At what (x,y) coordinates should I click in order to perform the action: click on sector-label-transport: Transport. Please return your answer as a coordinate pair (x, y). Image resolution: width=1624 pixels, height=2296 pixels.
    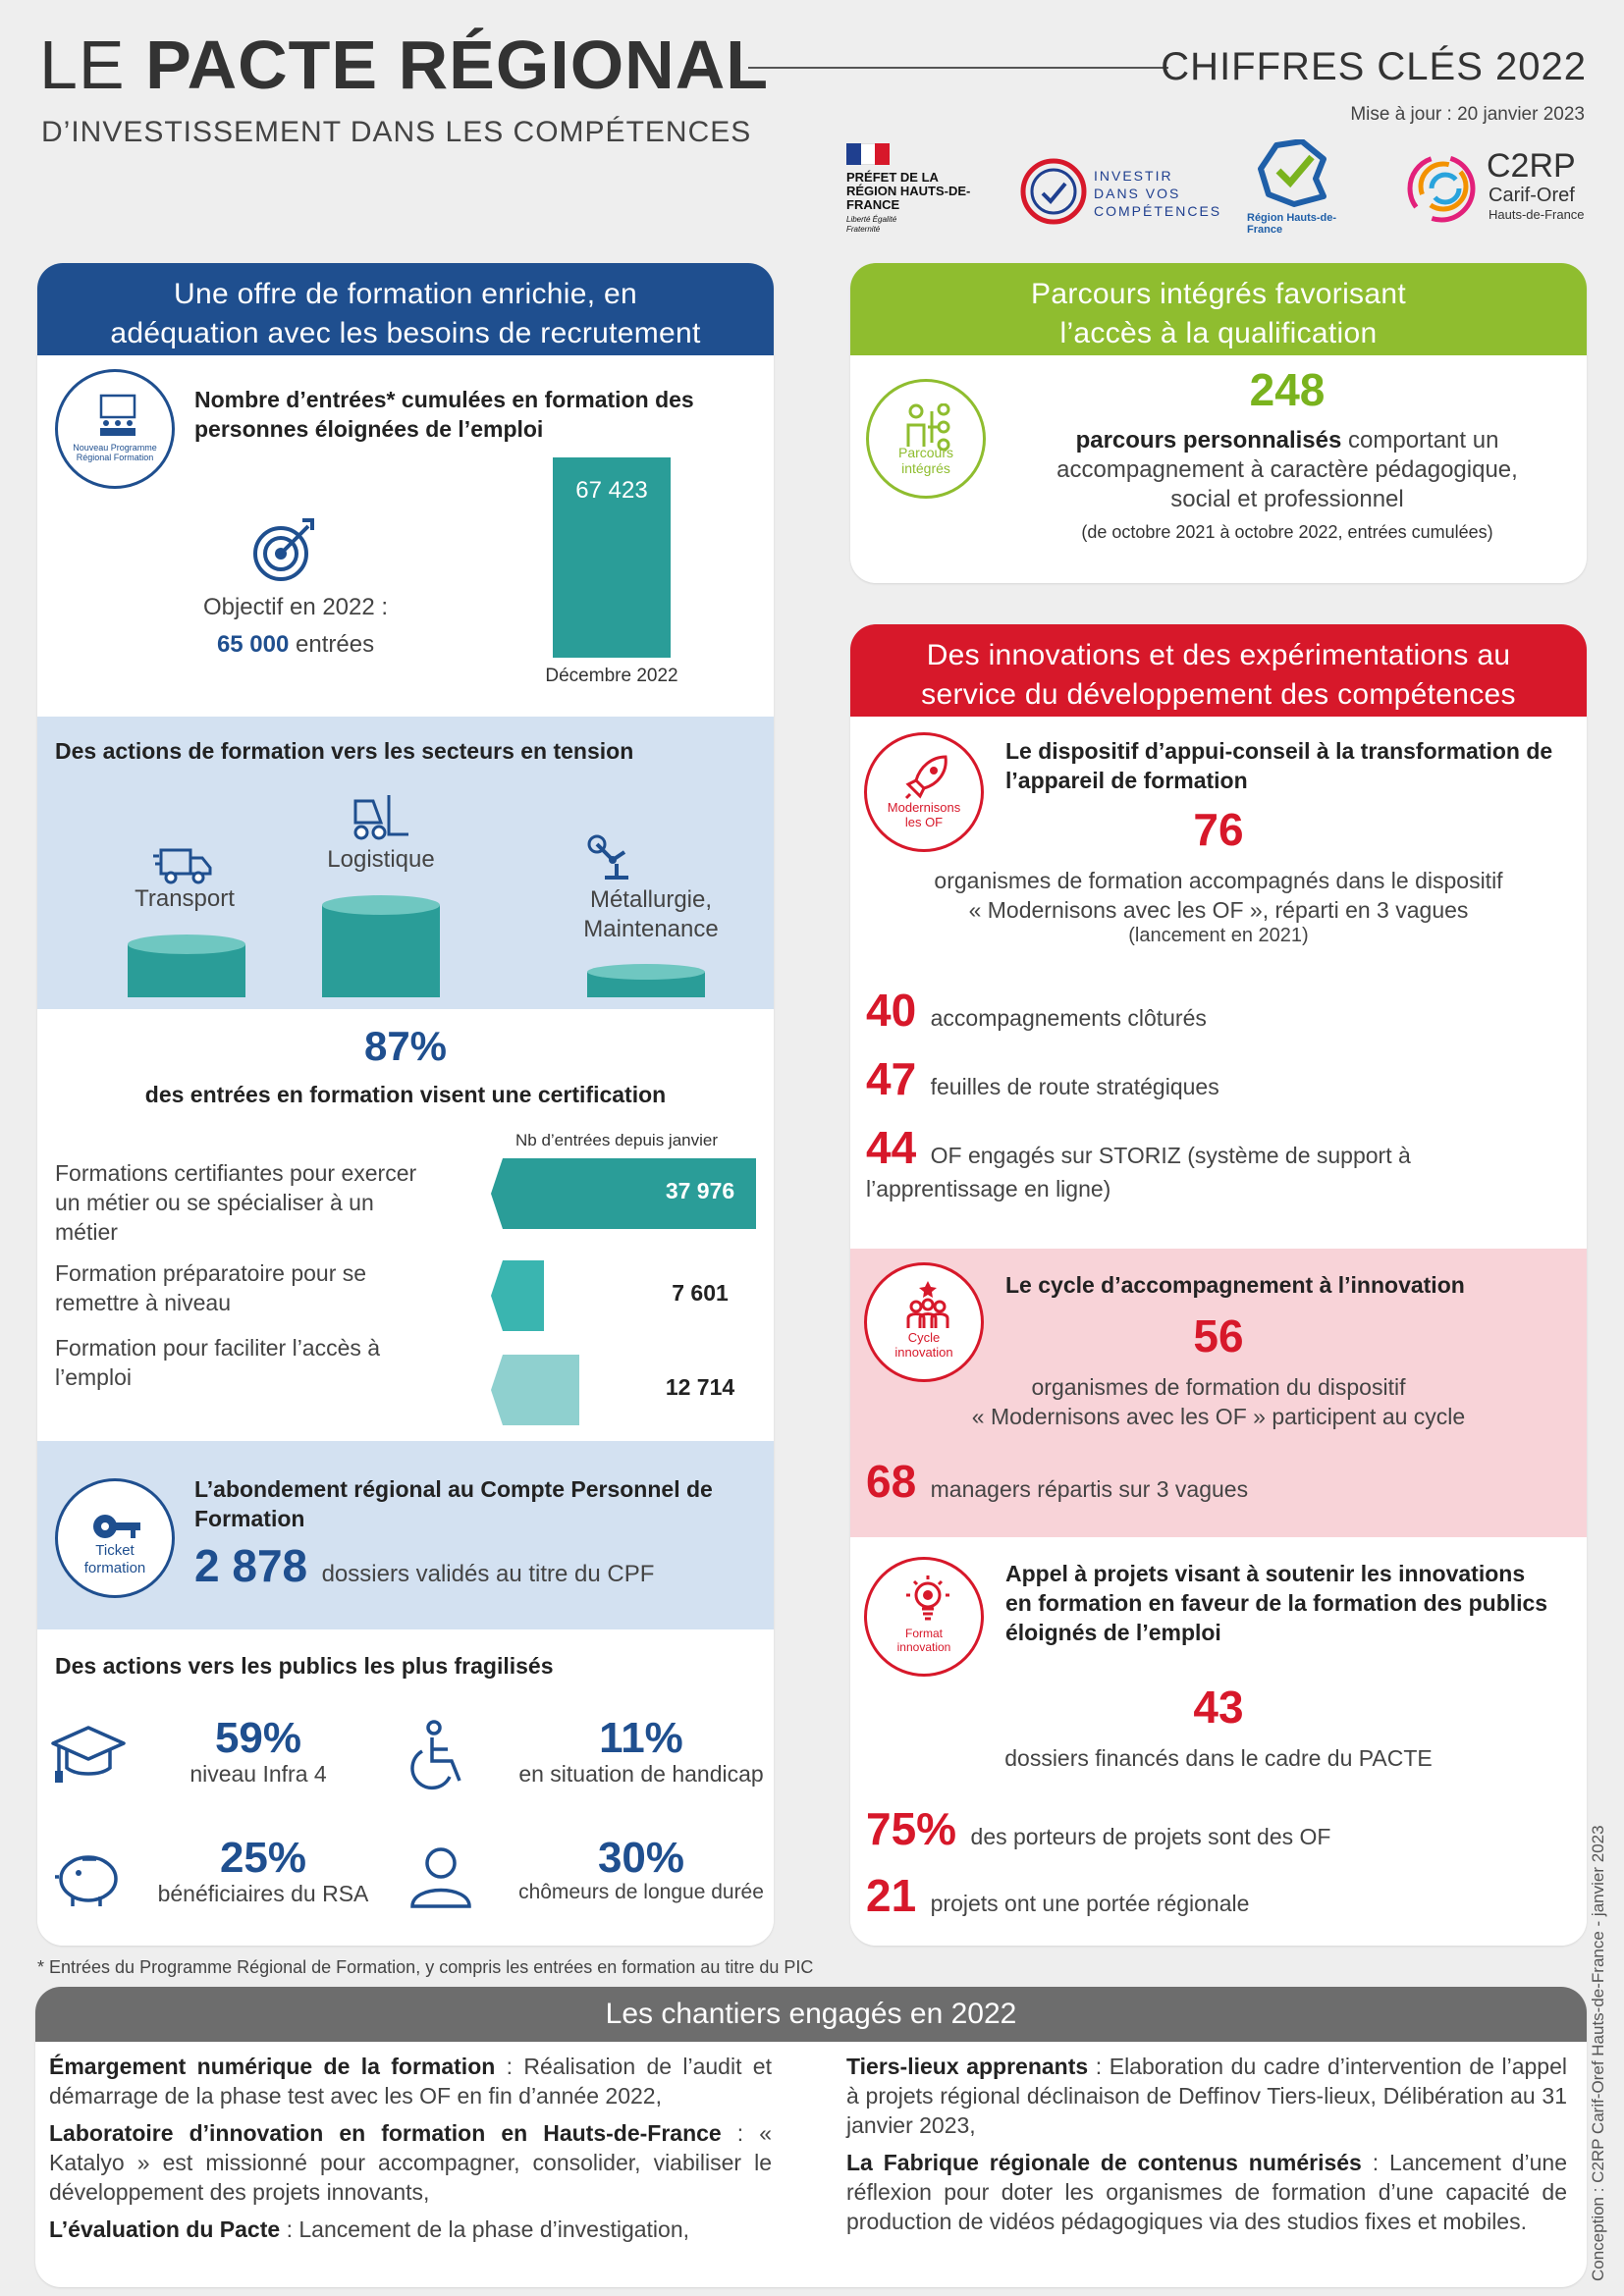
    Looking at the image, I should click on (185, 898).